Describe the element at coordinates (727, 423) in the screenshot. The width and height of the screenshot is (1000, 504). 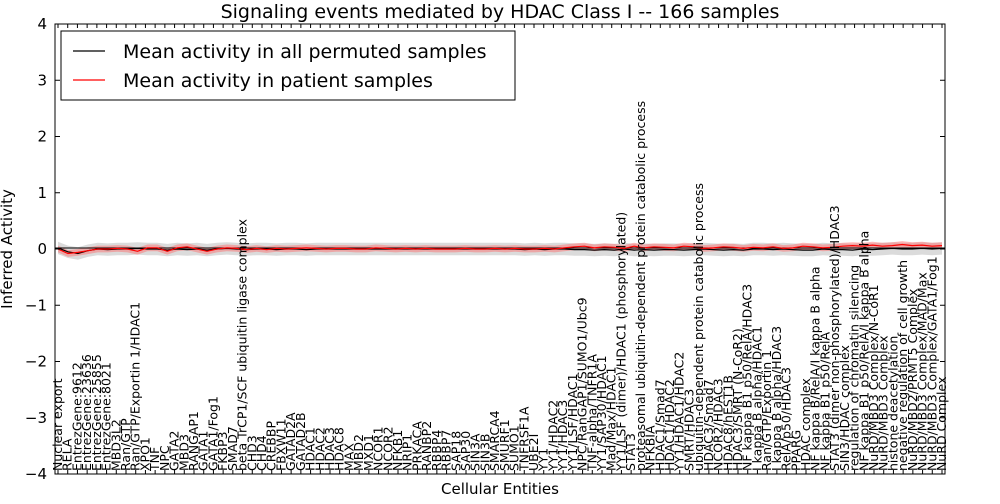
I see `x-tick-label: HDAC8/hEST1B` at that location.